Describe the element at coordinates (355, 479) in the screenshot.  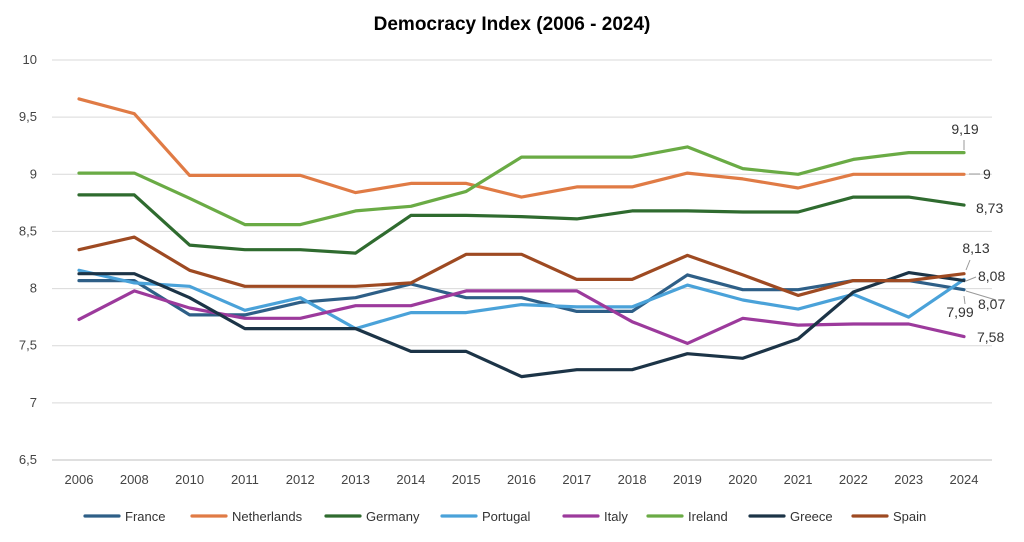
I see `x-tick-label: 2013` at that location.